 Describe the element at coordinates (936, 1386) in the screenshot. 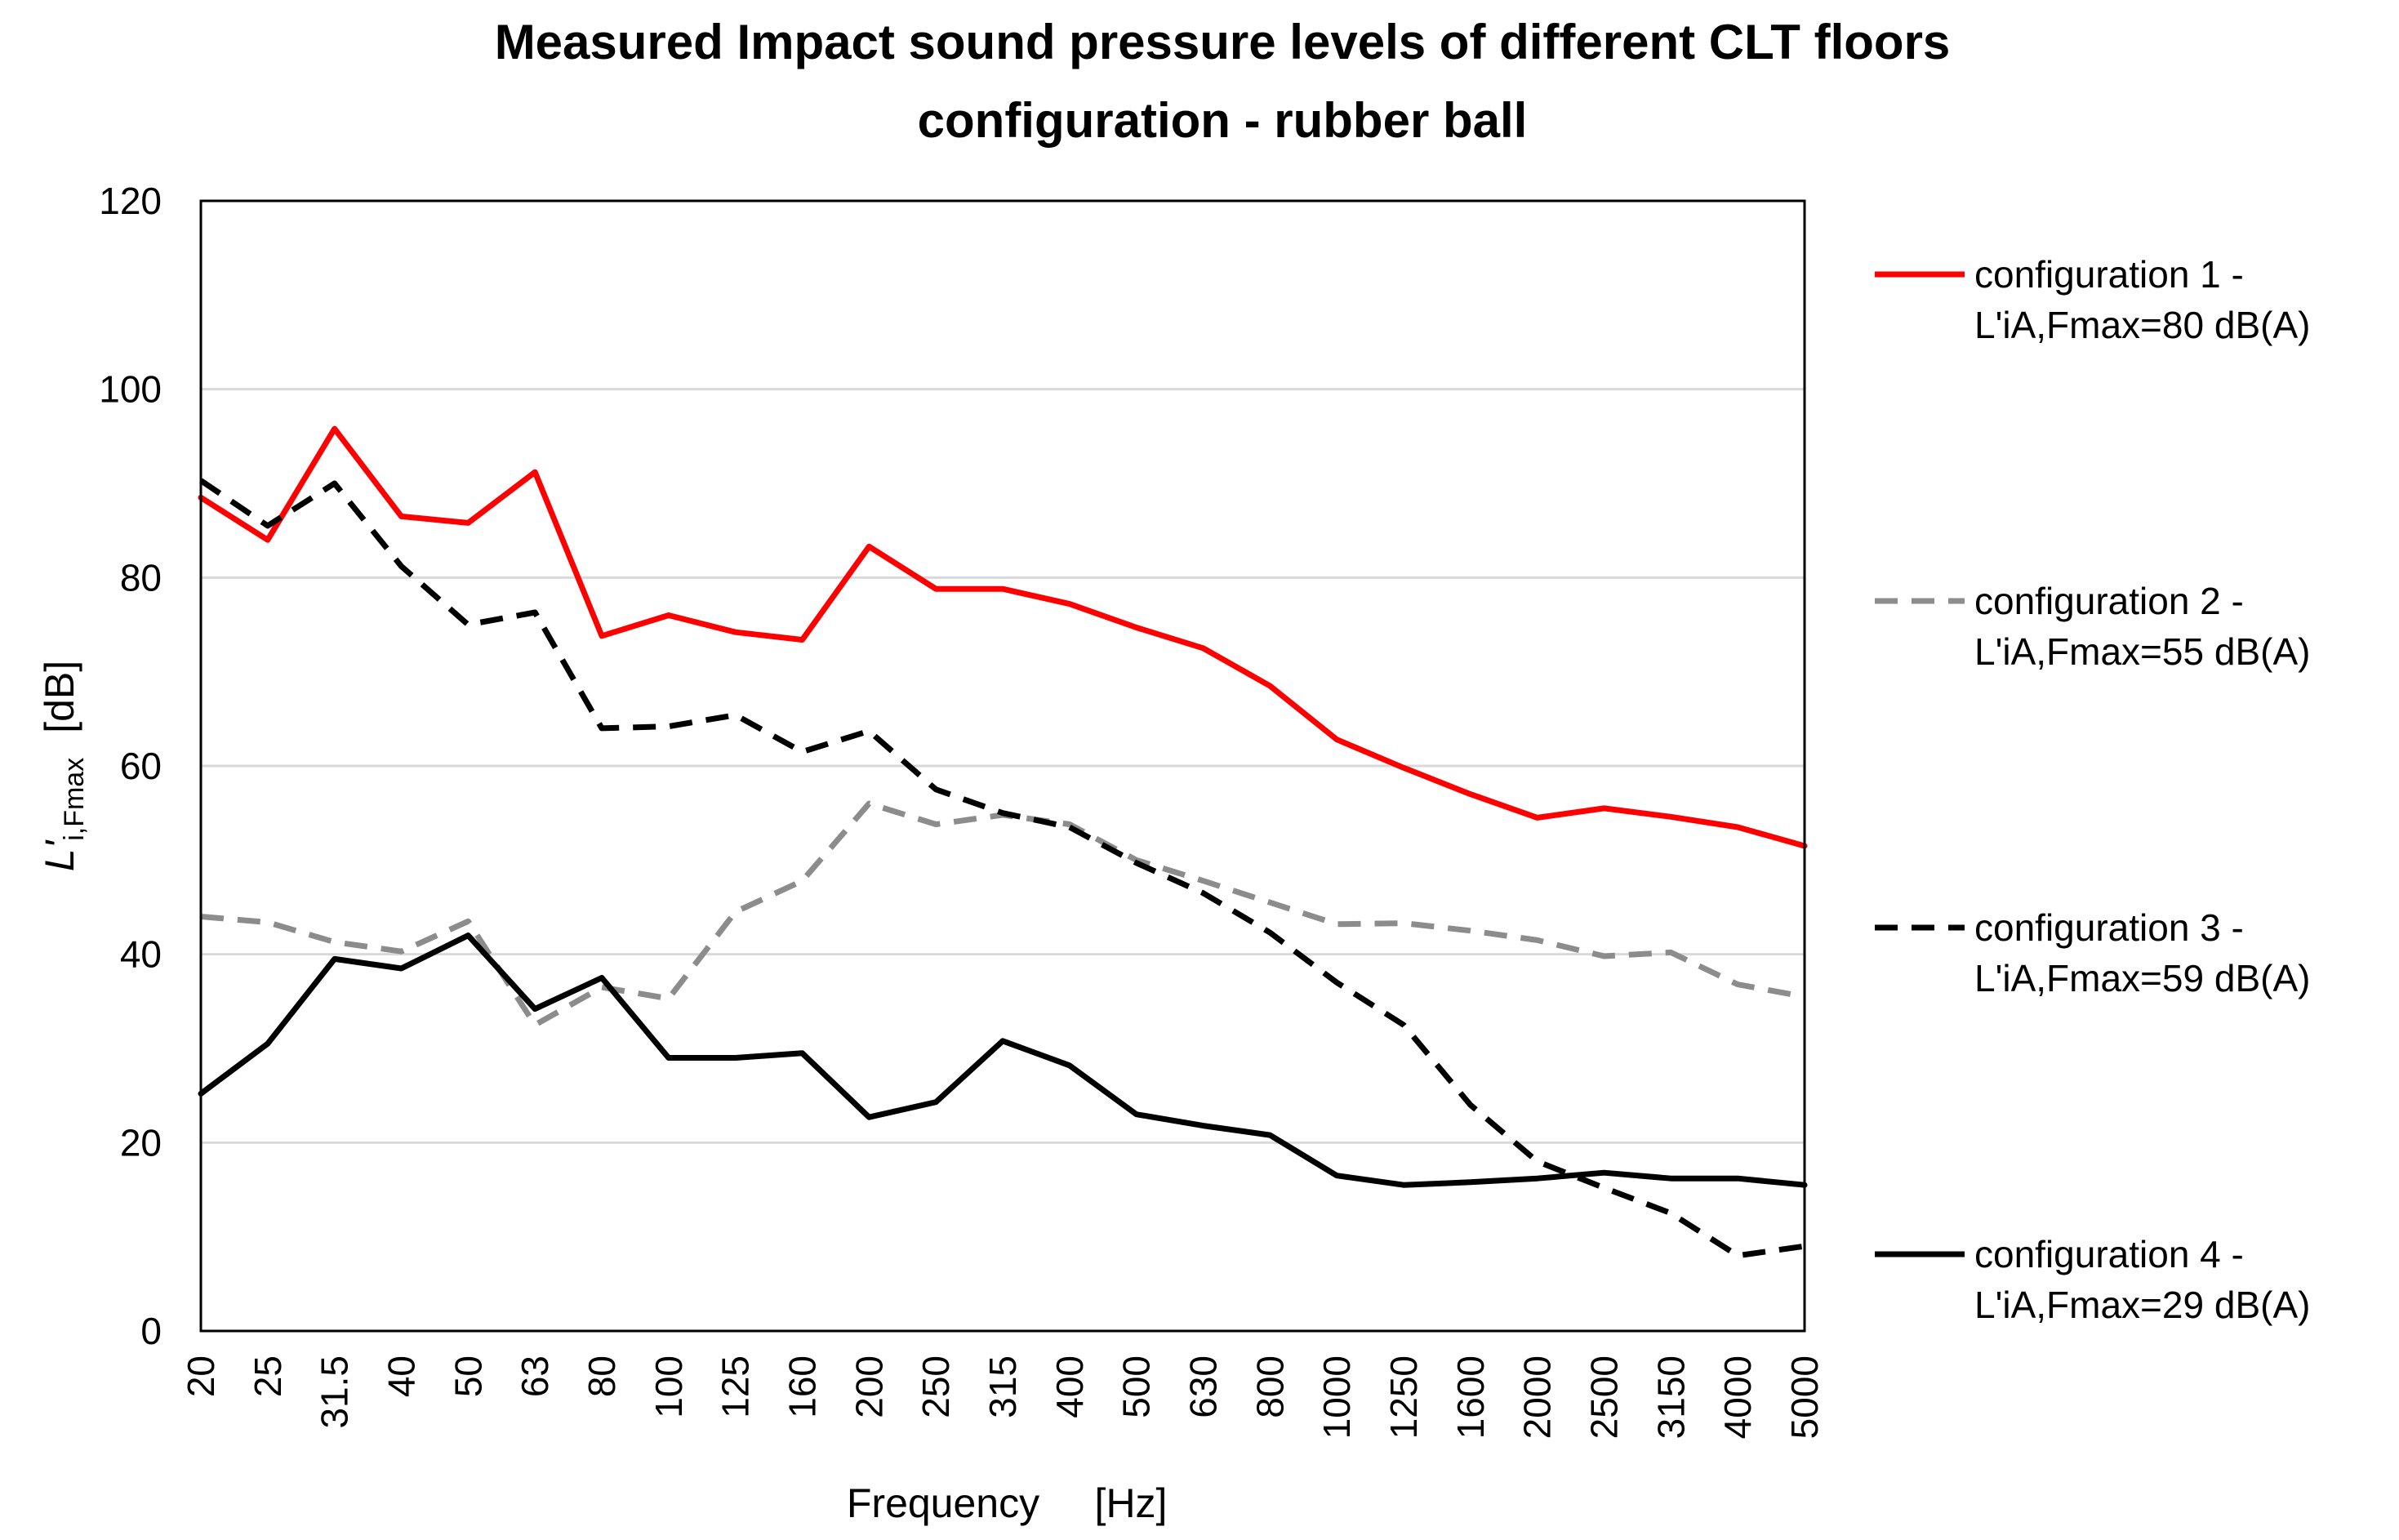

I see `x-tick-label: 250` at that location.